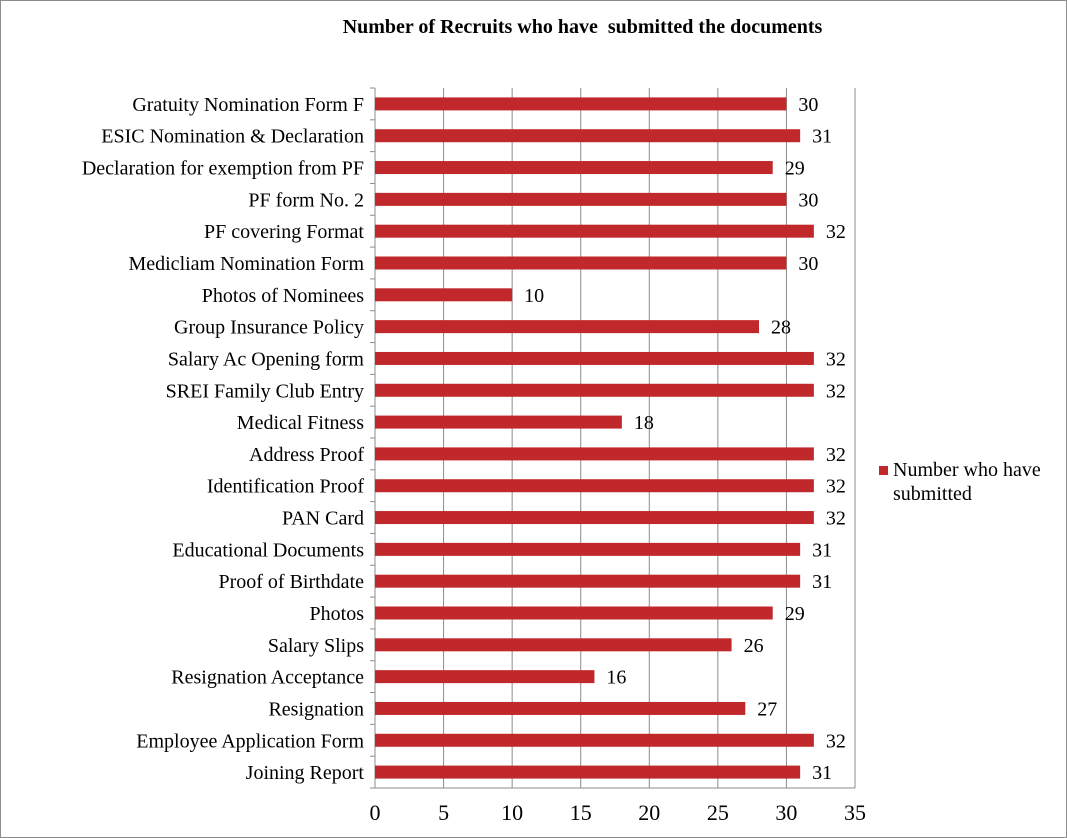 The height and width of the screenshot is (838, 1067). What do you see at coordinates (316, 709) in the screenshot?
I see `category-label: Resignation` at bounding box center [316, 709].